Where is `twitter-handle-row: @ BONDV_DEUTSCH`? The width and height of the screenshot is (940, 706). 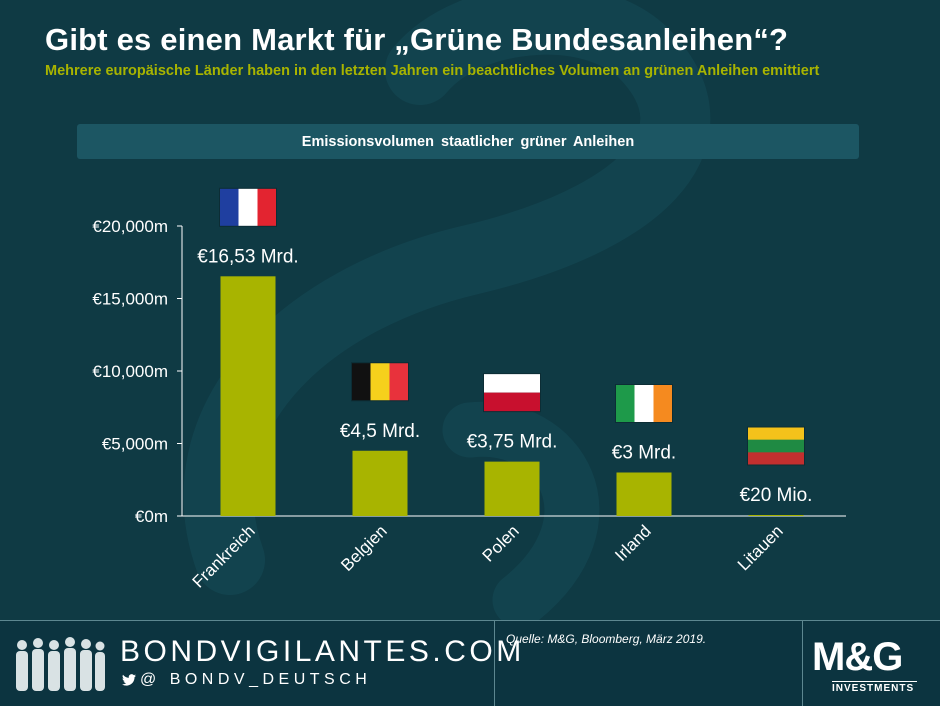
twitter-handle-row: @ BONDV_DEUTSCH is located at coordinates (246, 680).